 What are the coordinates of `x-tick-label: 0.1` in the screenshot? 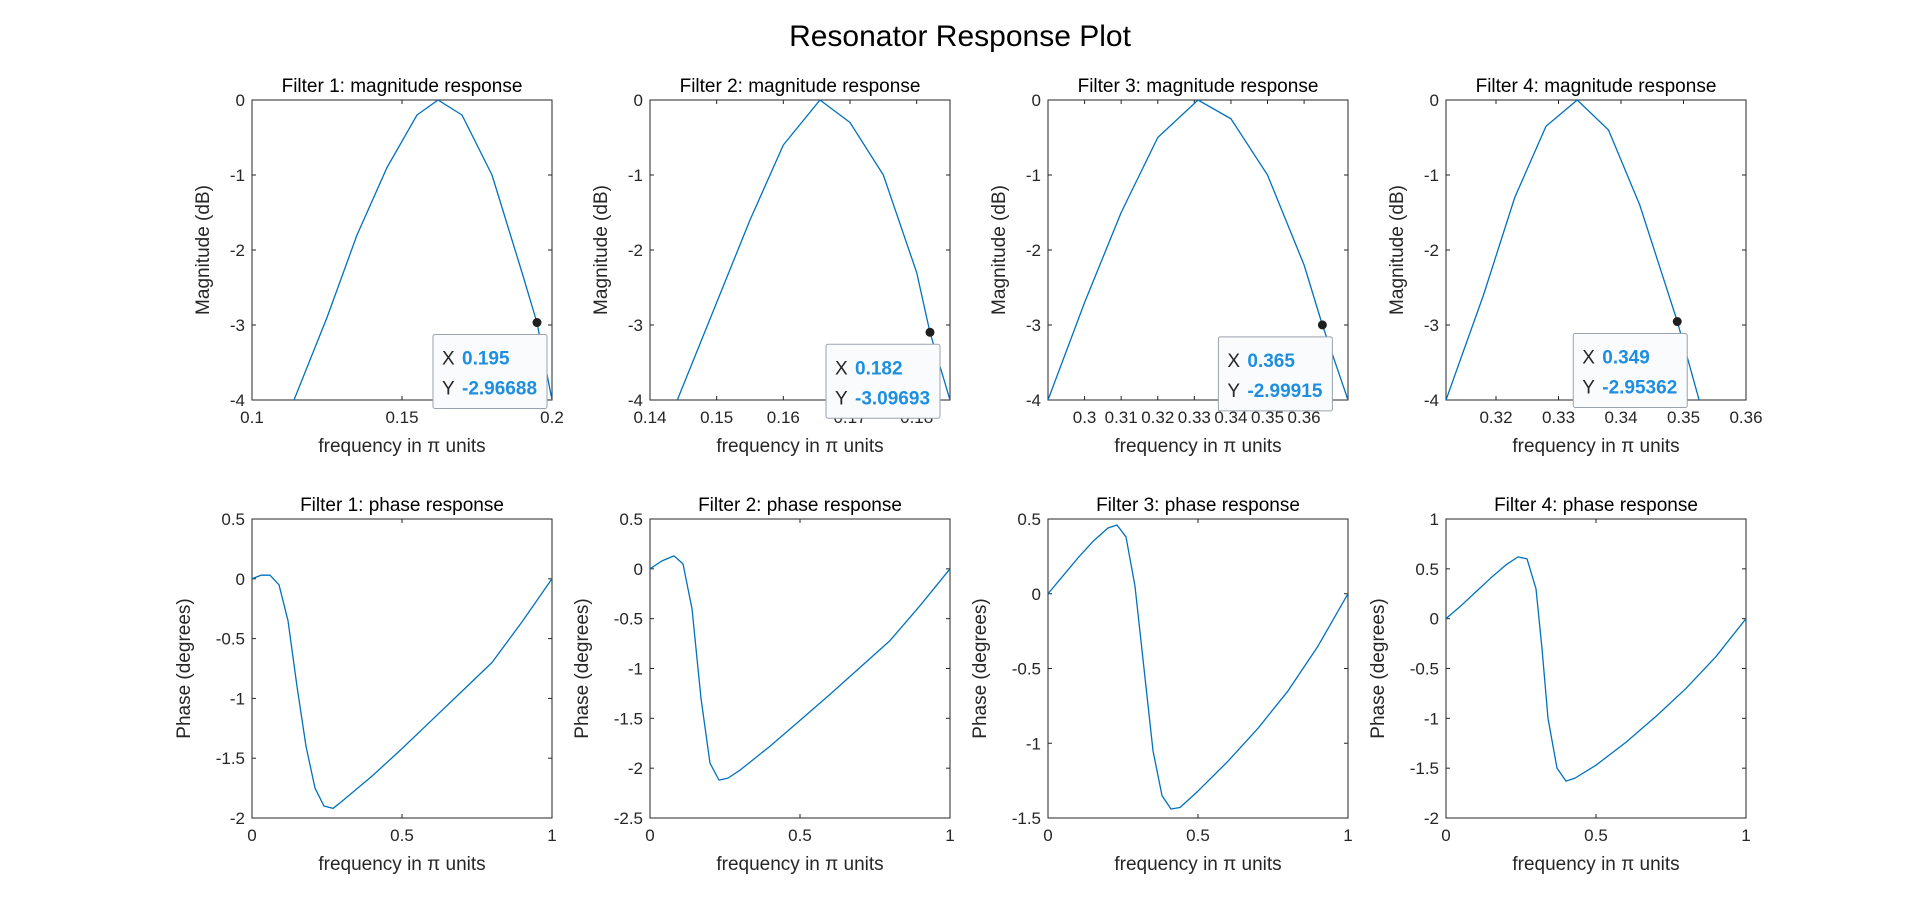 It's located at (252, 417).